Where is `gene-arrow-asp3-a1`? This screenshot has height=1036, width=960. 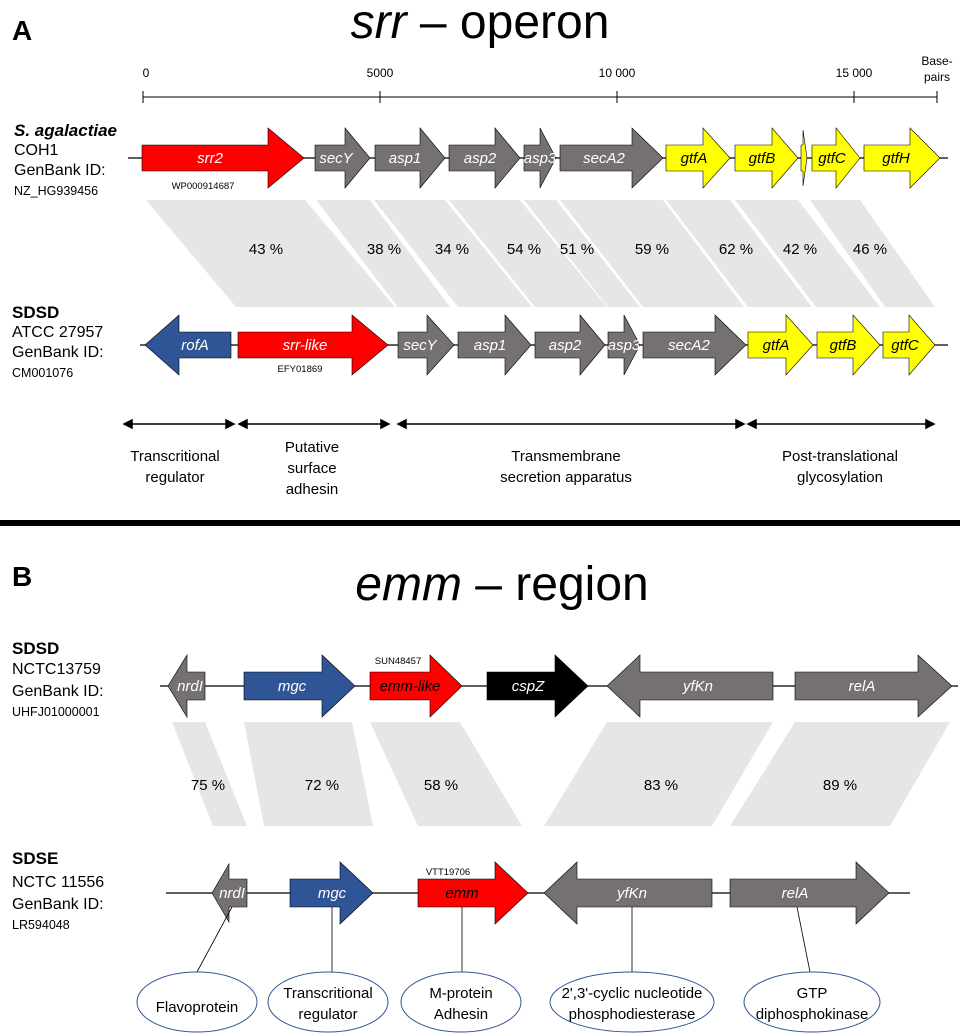 gene-arrow-asp3-a1 is located at coordinates (540, 158).